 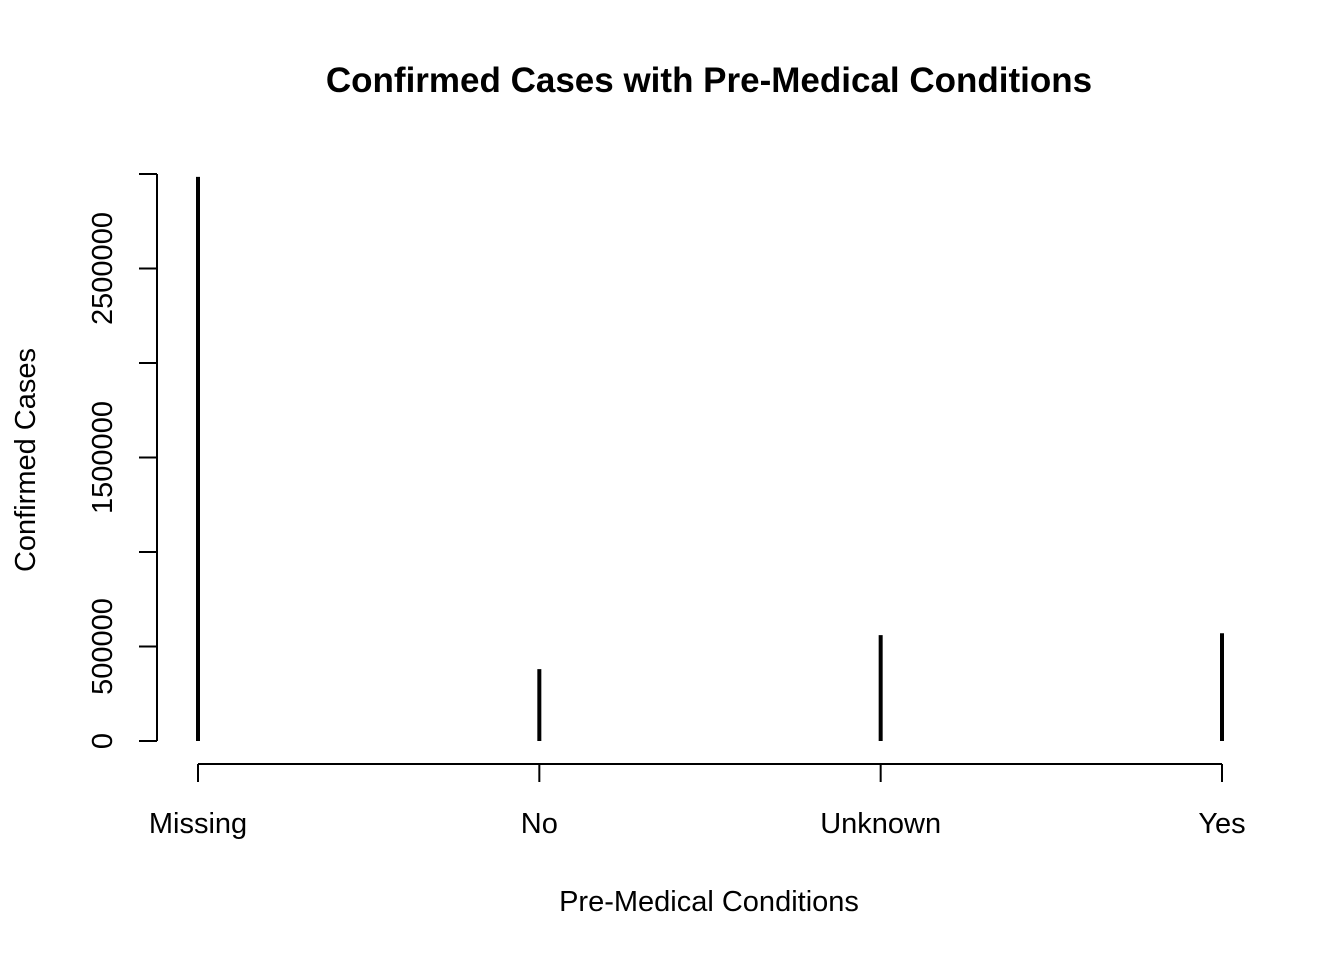 I want to click on y-tick-label: 2500000, so click(x=103, y=268).